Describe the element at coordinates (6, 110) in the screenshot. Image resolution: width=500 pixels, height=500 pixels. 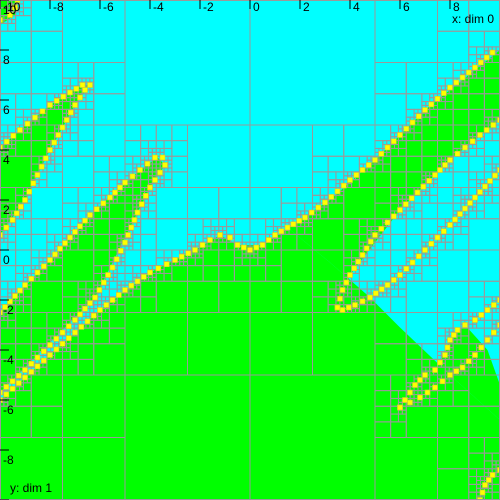
I see `y-tick-label: 6` at that location.